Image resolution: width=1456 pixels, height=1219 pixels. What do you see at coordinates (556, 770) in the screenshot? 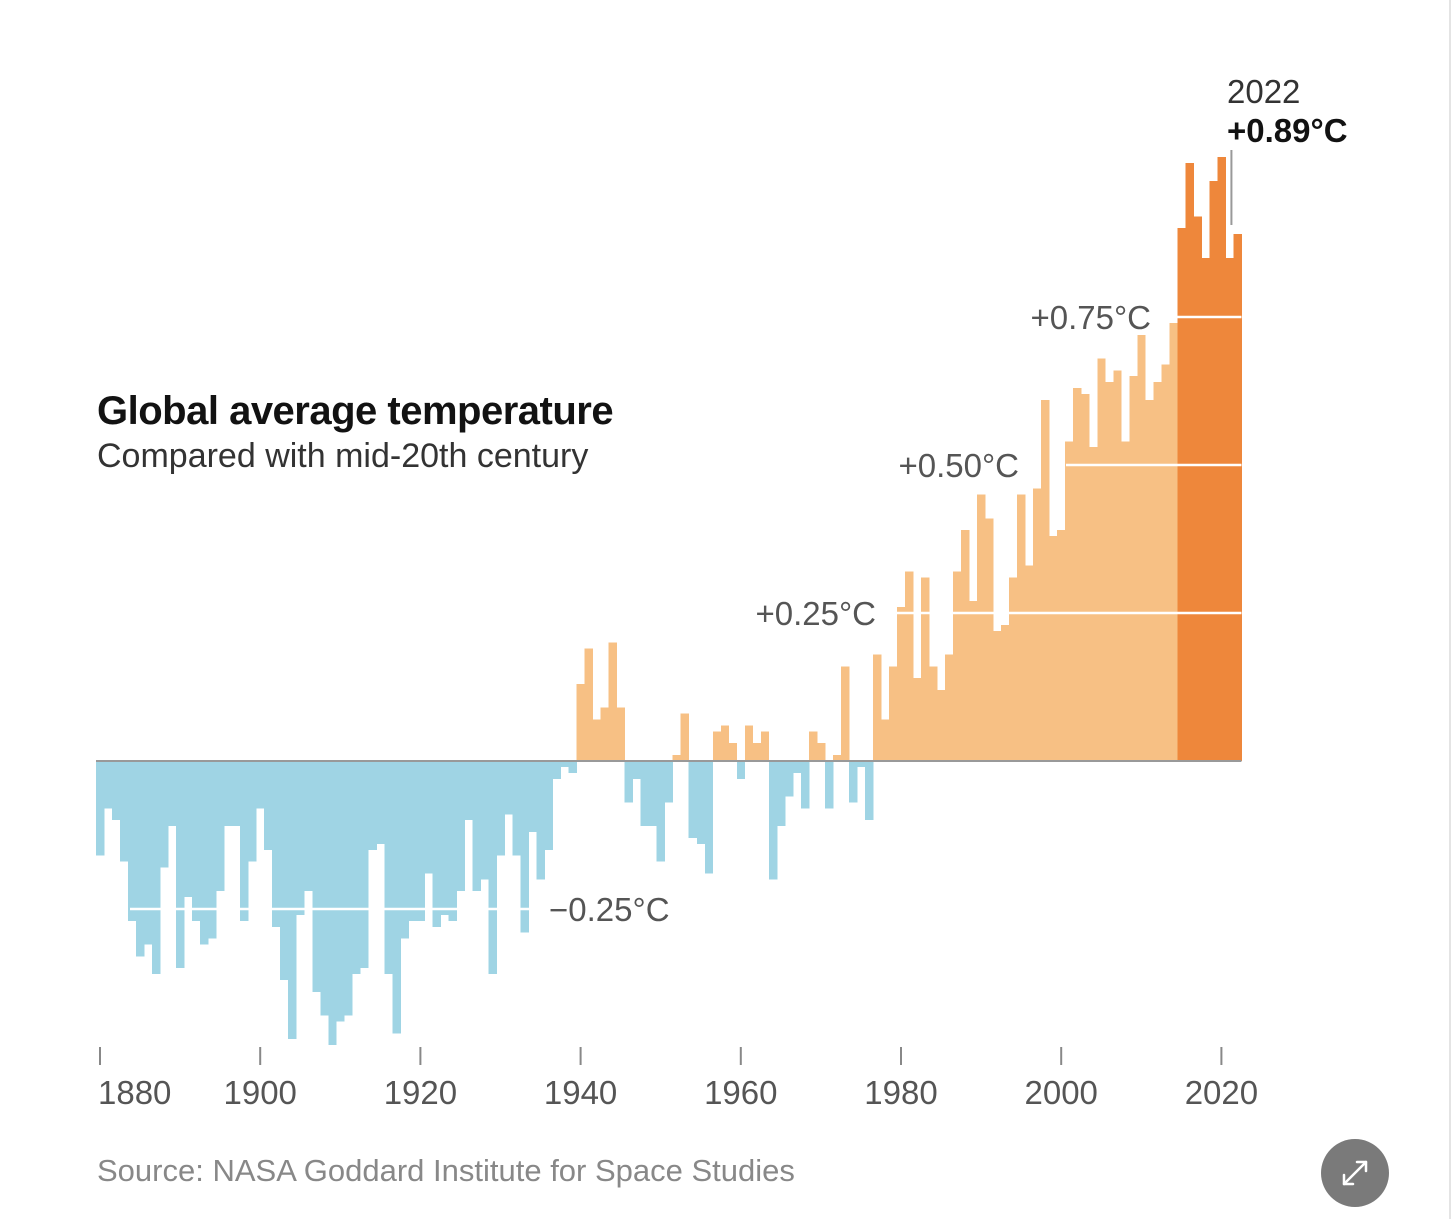
I see `bar-1937` at bounding box center [556, 770].